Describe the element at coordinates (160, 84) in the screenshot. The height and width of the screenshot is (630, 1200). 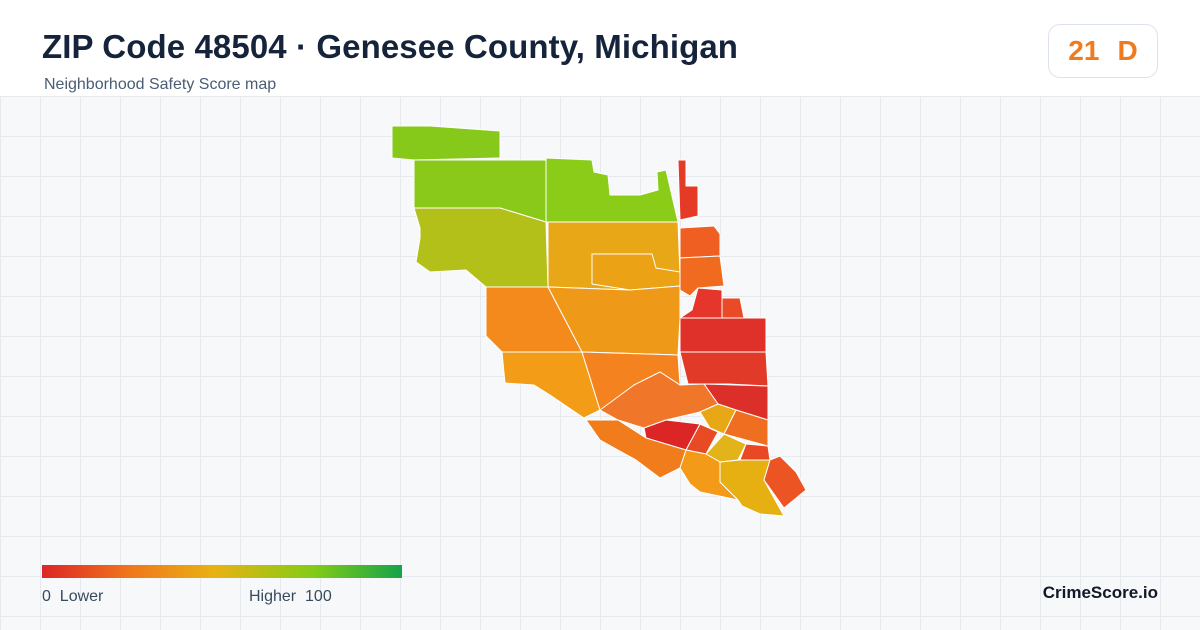
I see `page-subtitle: Neighborhood Safety Score map` at that location.